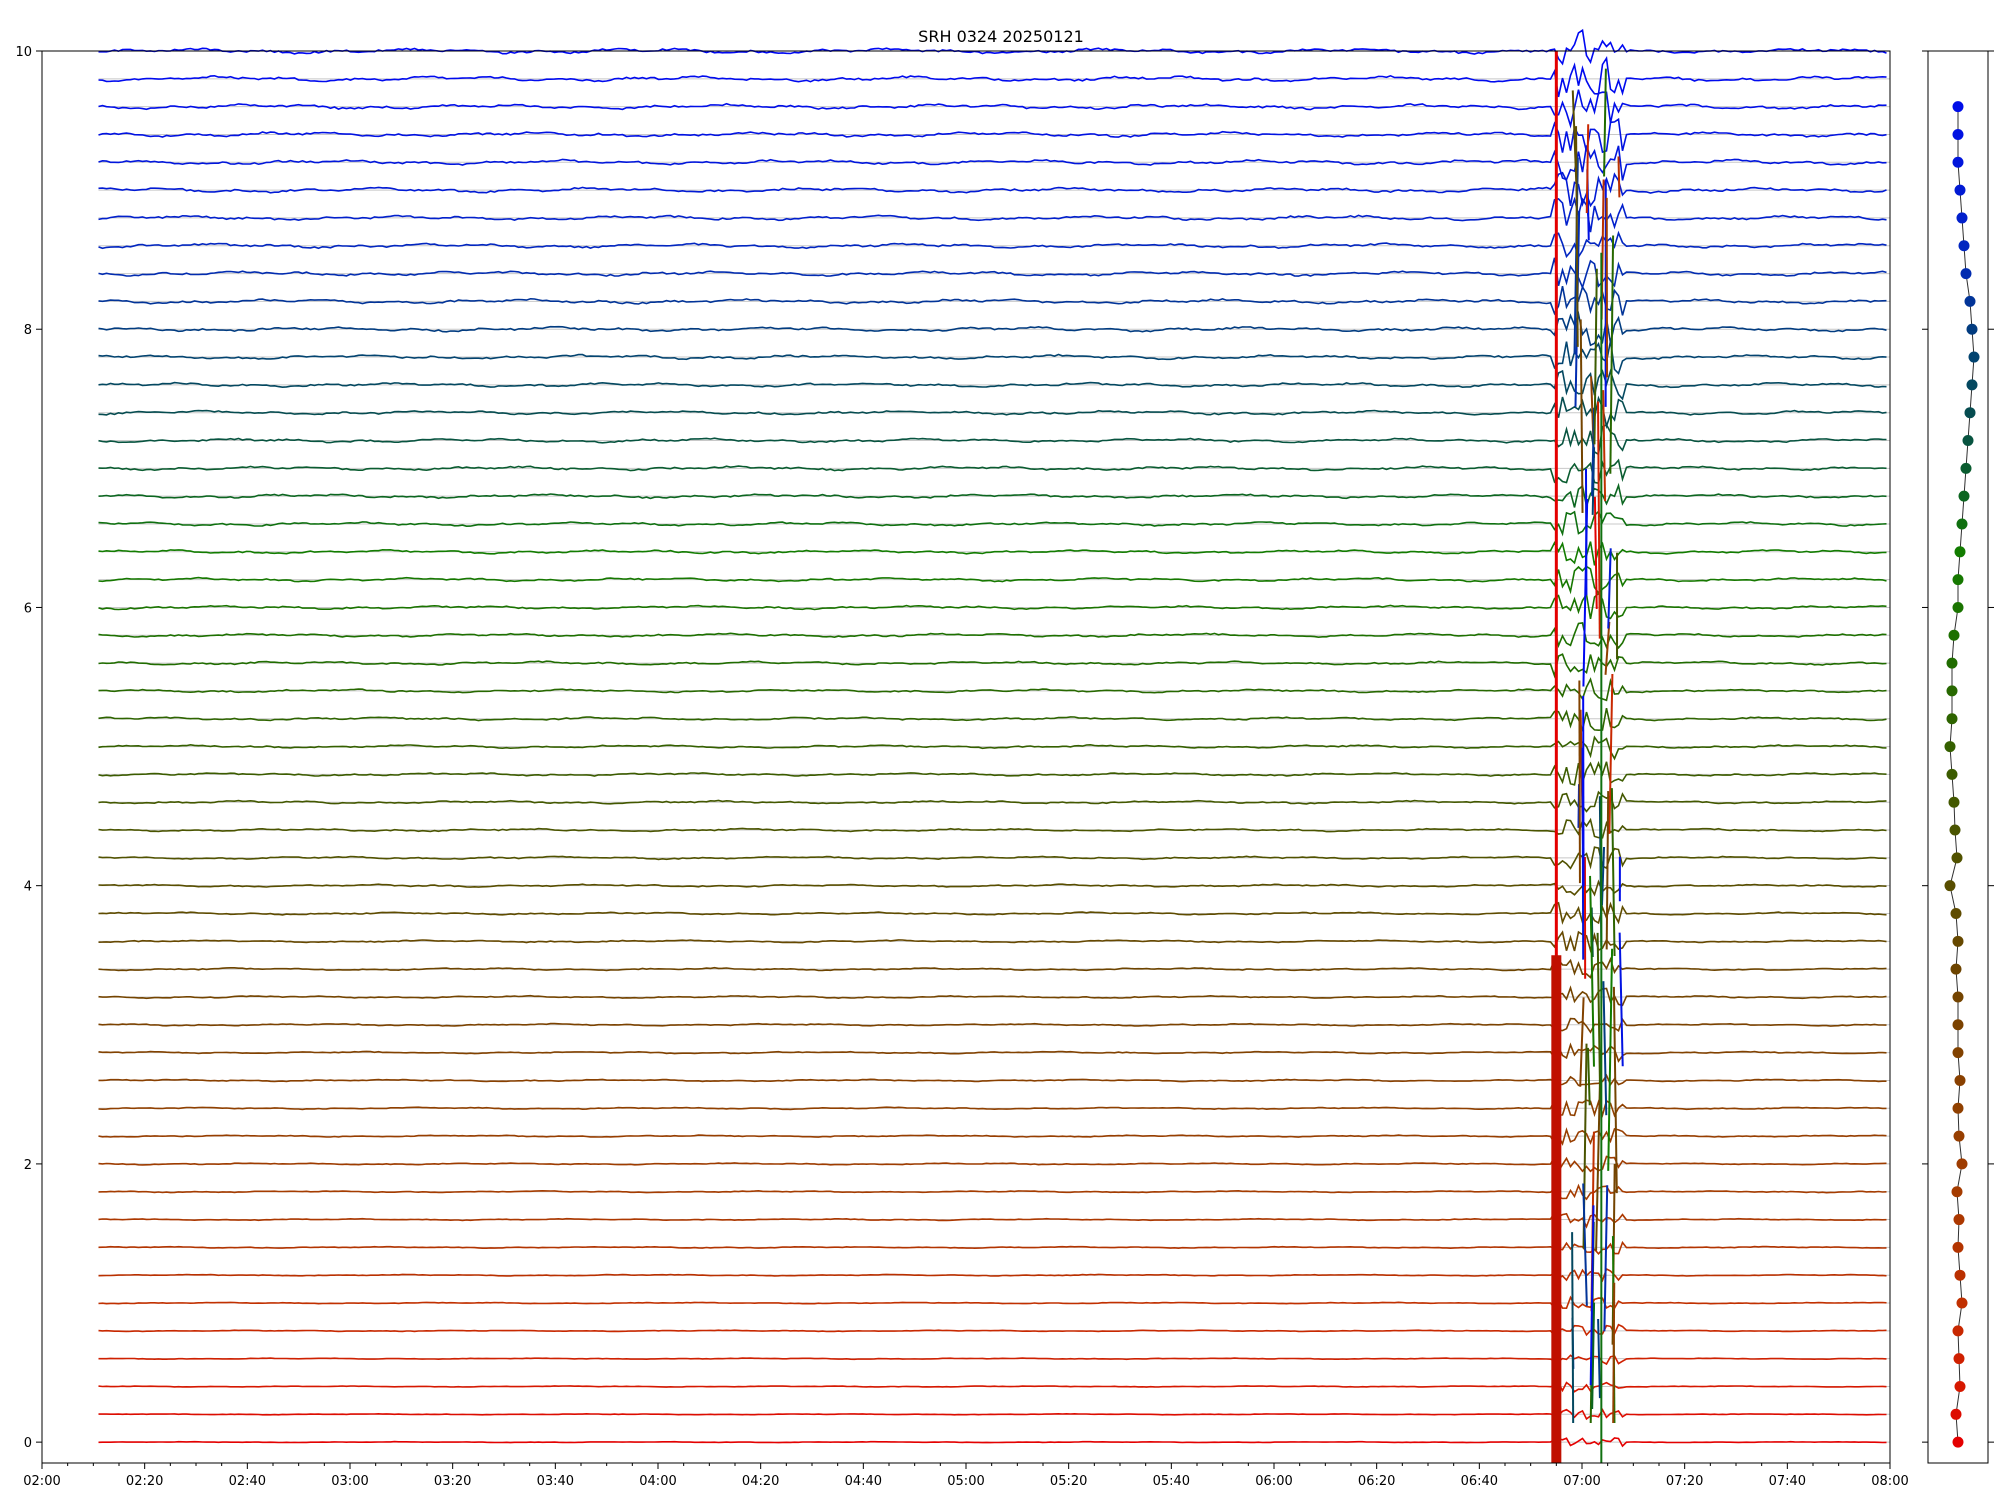 The width and height of the screenshot is (2000, 1500). What do you see at coordinates (28, 608) in the screenshot?
I see `y-tick-label: 6` at bounding box center [28, 608].